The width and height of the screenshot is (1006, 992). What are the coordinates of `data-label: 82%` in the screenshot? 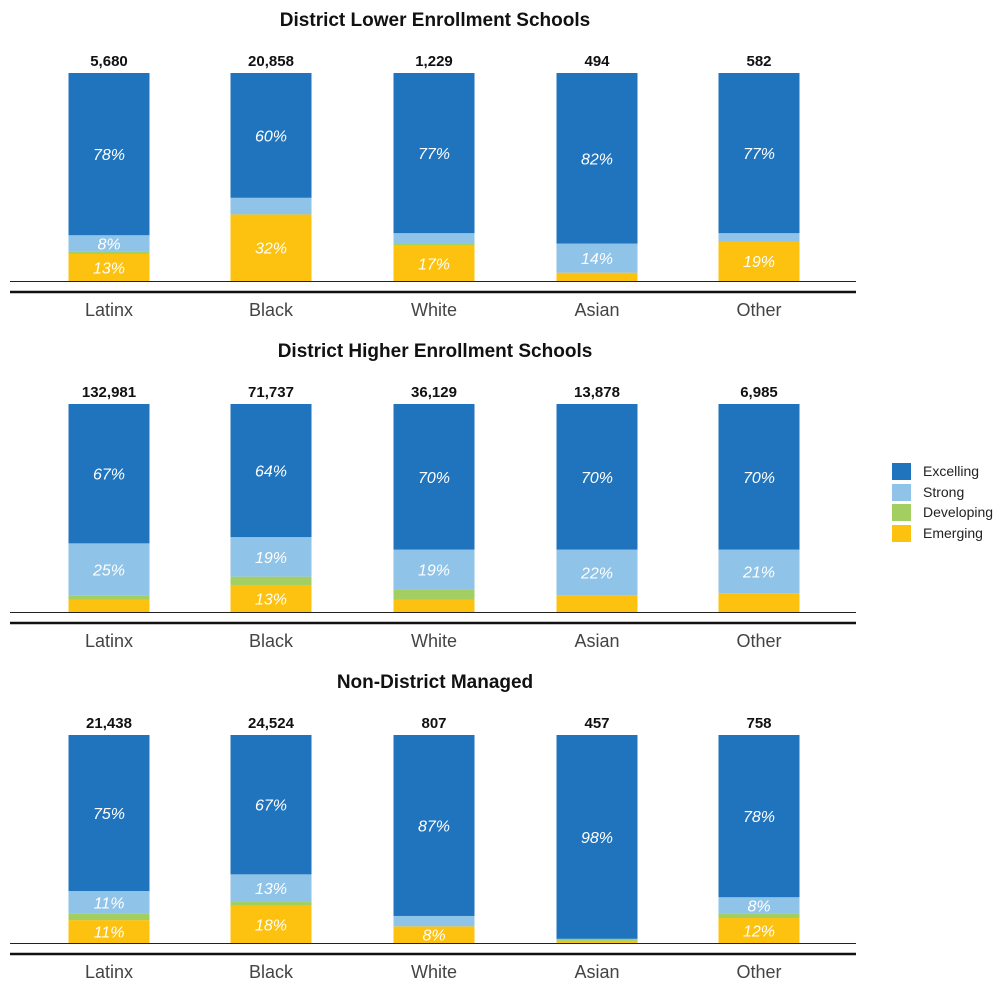 It's located at (597, 159).